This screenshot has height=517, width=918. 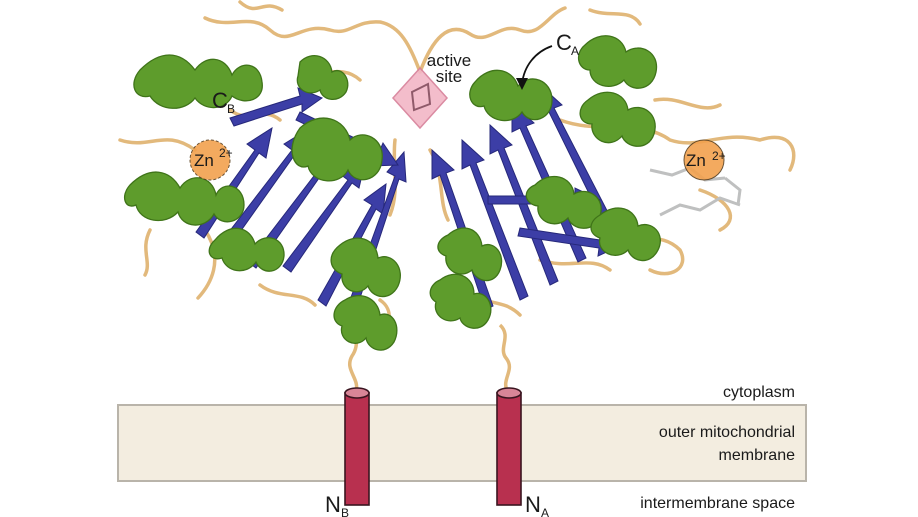 I want to click on c-terminus-a-subscript: A, so click(x=575, y=51).